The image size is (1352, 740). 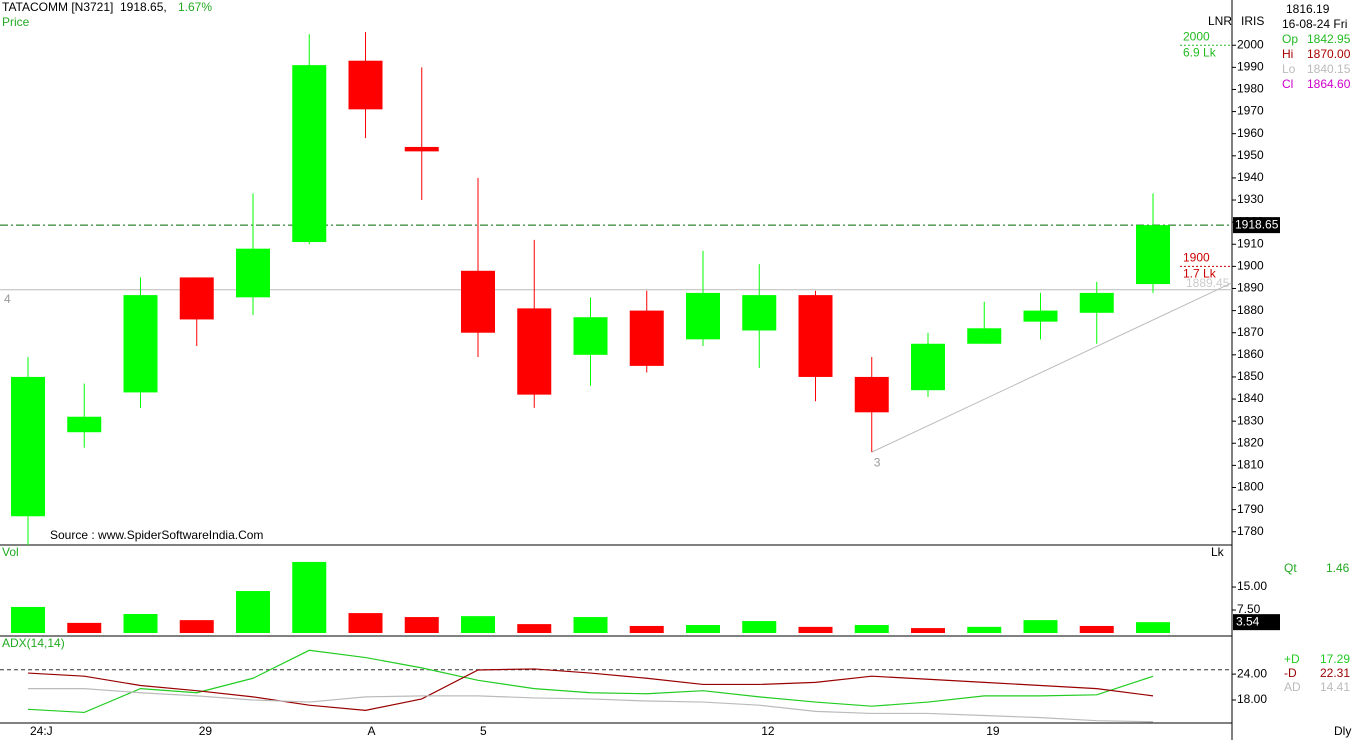 What do you see at coordinates (1329, 54) in the screenshot?
I see `info-value: 1870.00` at bounding box center [1329, 54].